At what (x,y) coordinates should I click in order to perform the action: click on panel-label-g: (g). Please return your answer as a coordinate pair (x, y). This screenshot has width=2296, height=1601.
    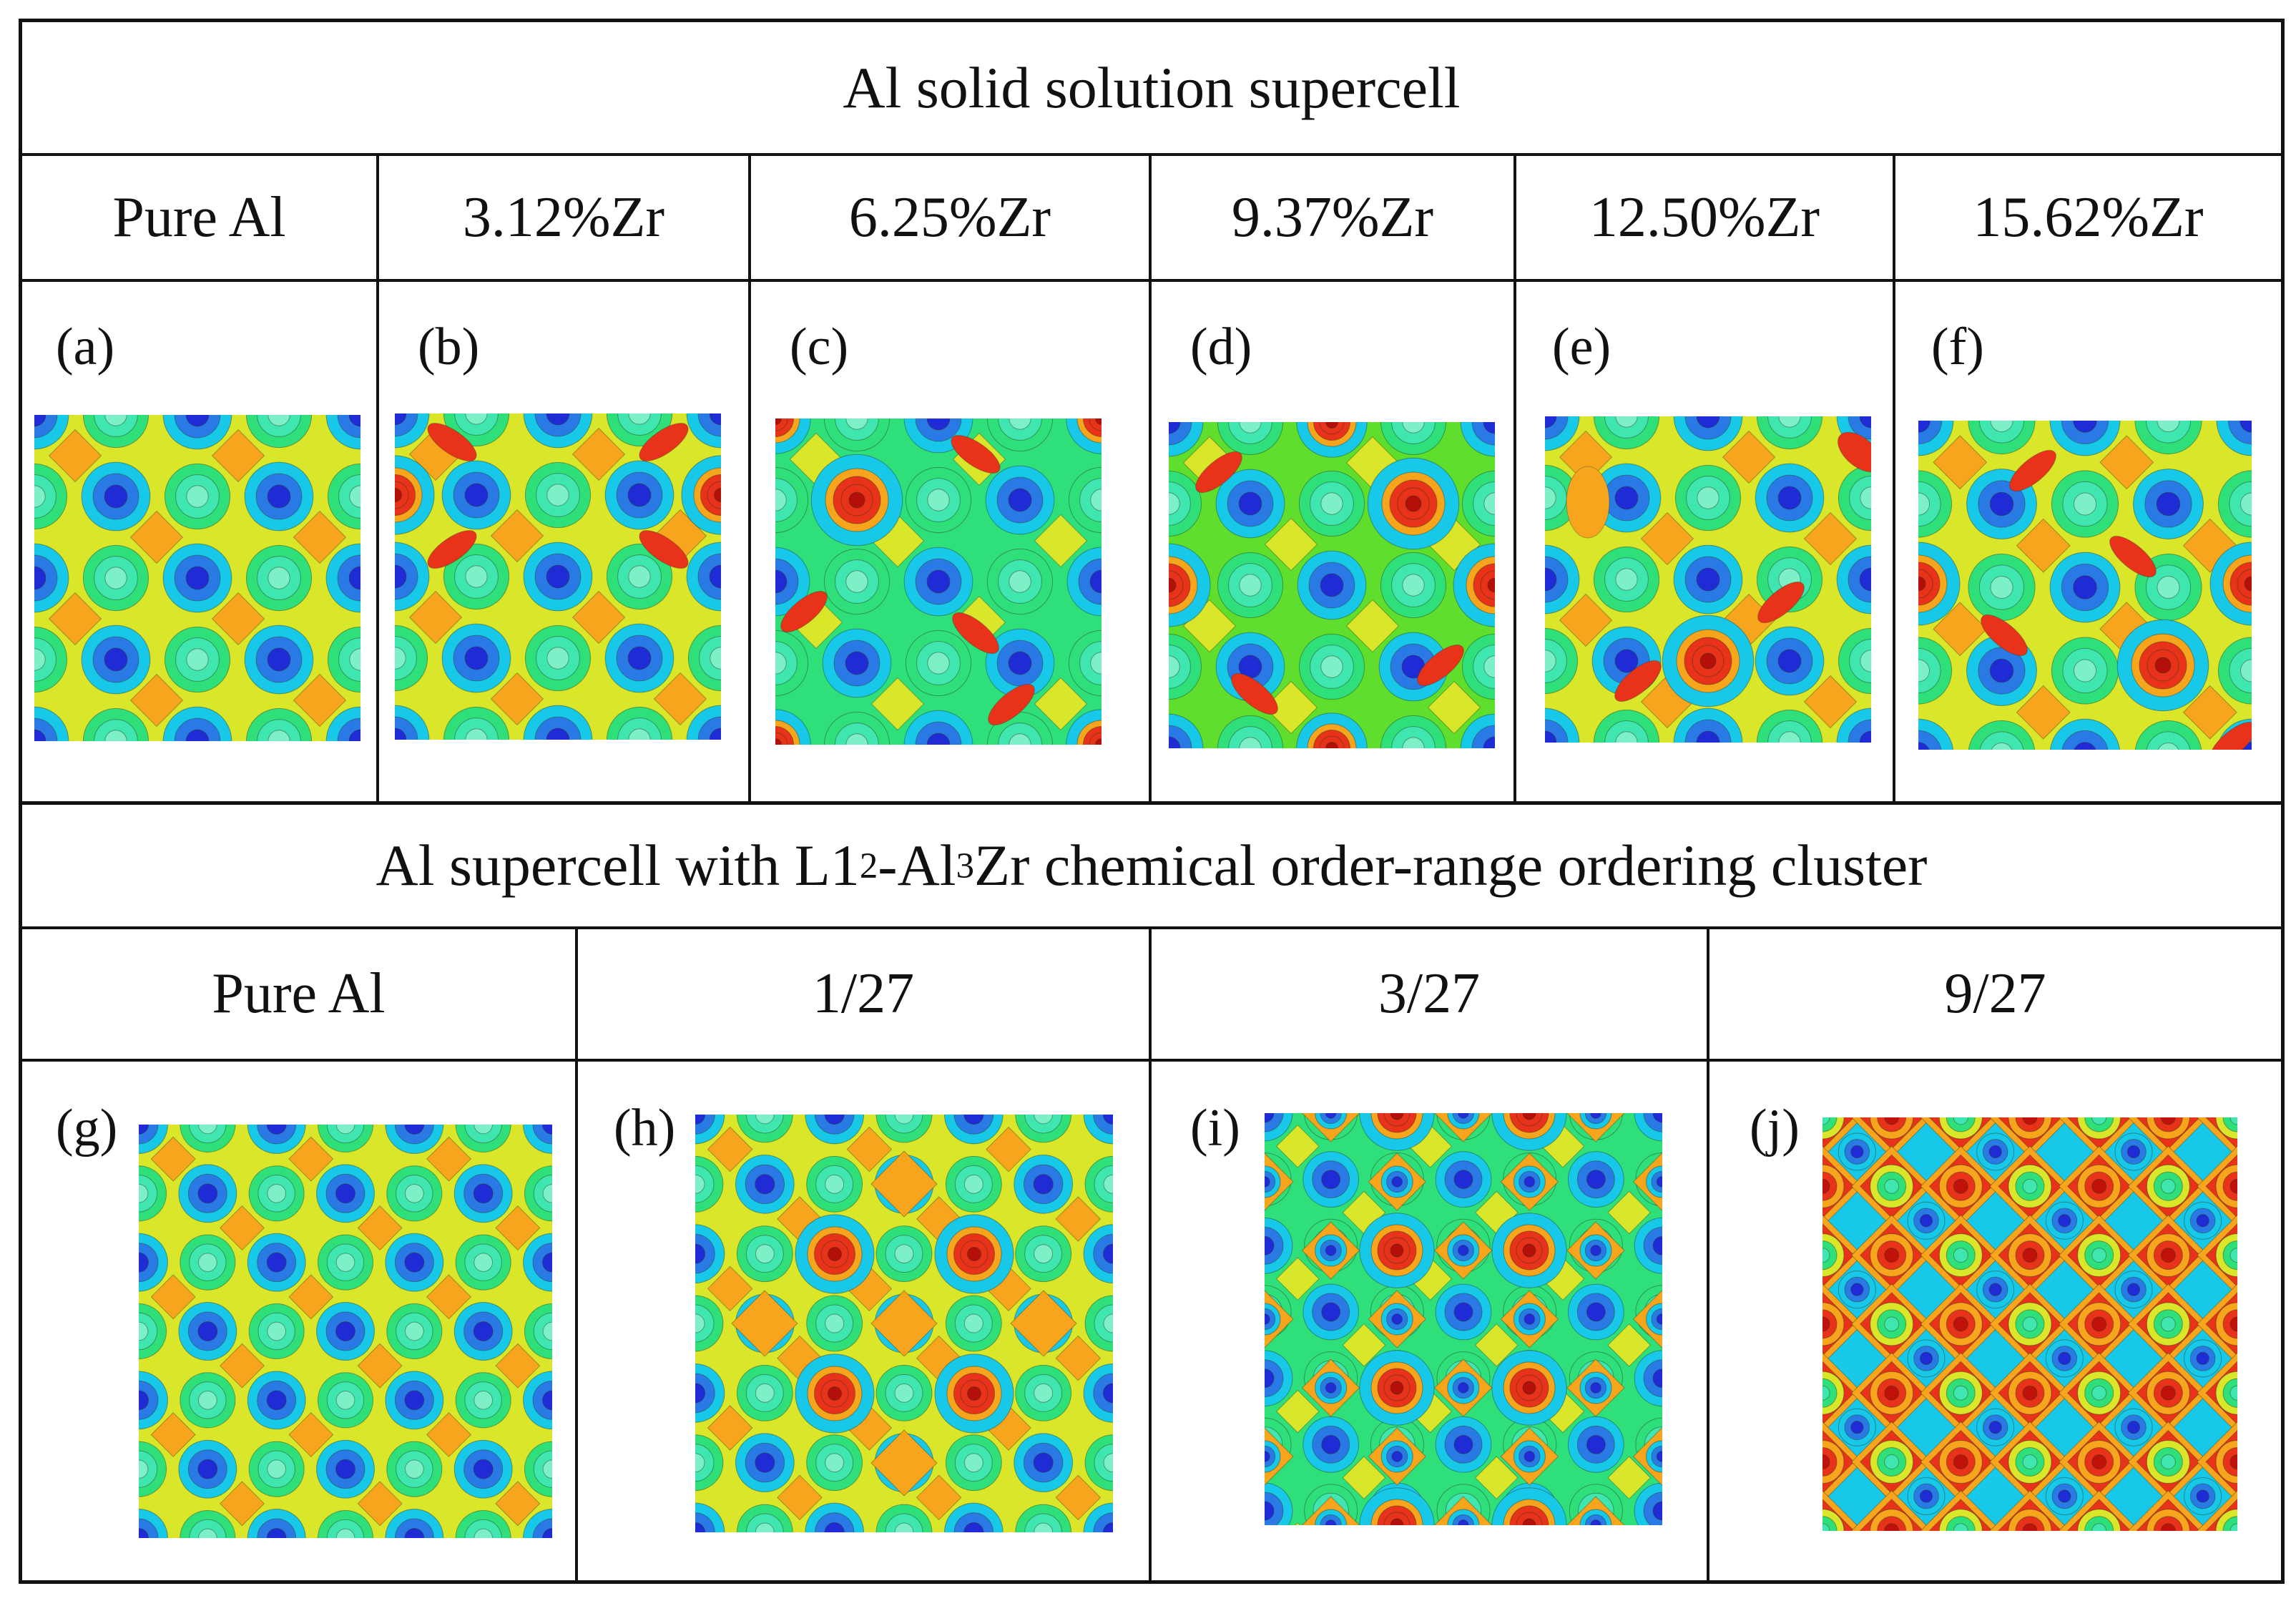
    Looking at the image, I should click on (87, 1128).